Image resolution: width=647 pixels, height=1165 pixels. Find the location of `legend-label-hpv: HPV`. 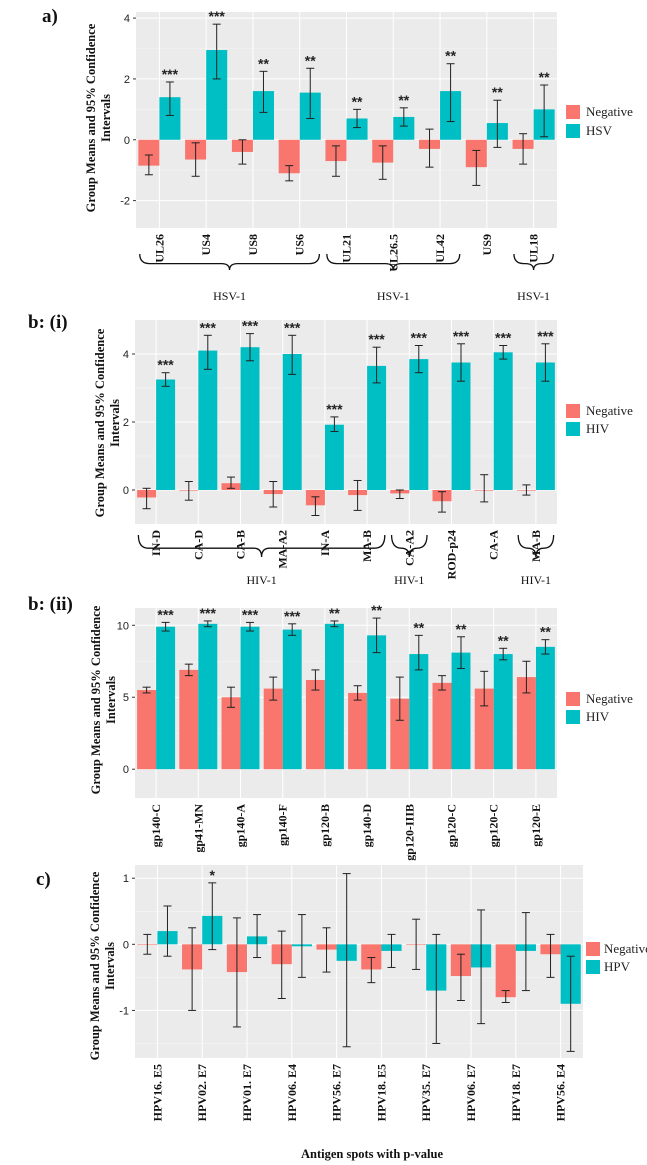

legend-label-hpv: HPV is located at coordinates (617, 966).